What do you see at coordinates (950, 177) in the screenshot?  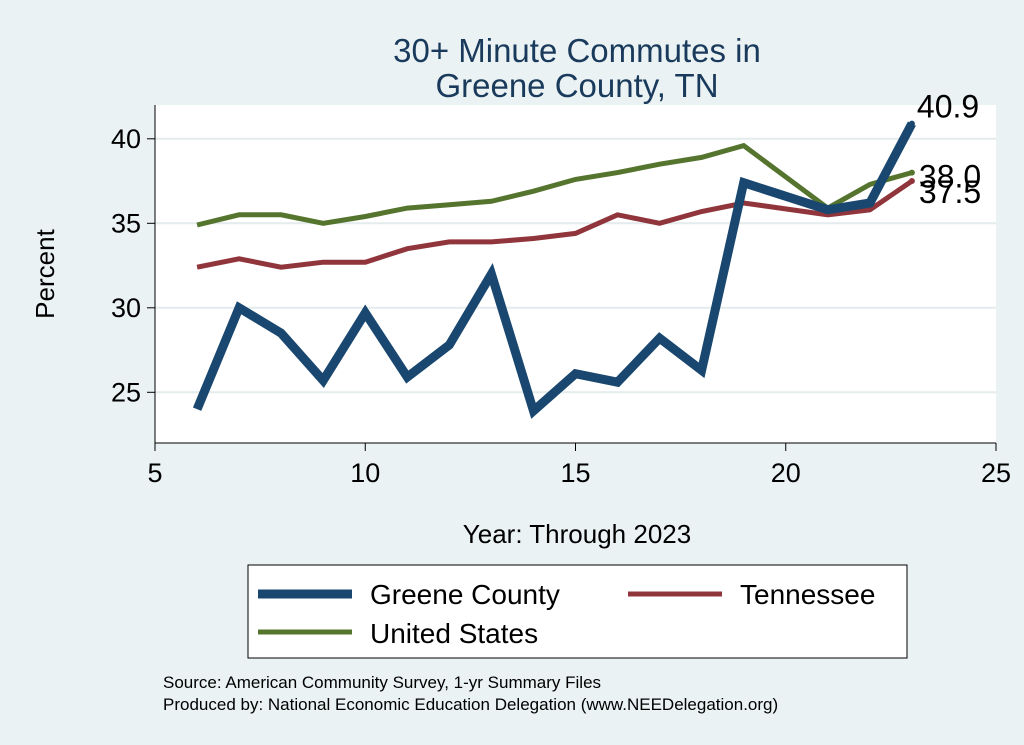 I see `end-label-united-states: 38.0` at bounding box center [950, 177].